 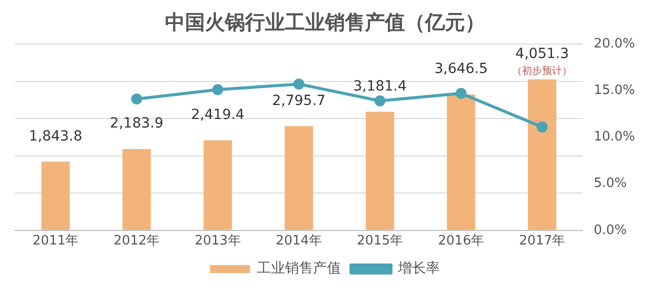 I want to click on x-tick-label: 2011年, so click(x=55, y=241).